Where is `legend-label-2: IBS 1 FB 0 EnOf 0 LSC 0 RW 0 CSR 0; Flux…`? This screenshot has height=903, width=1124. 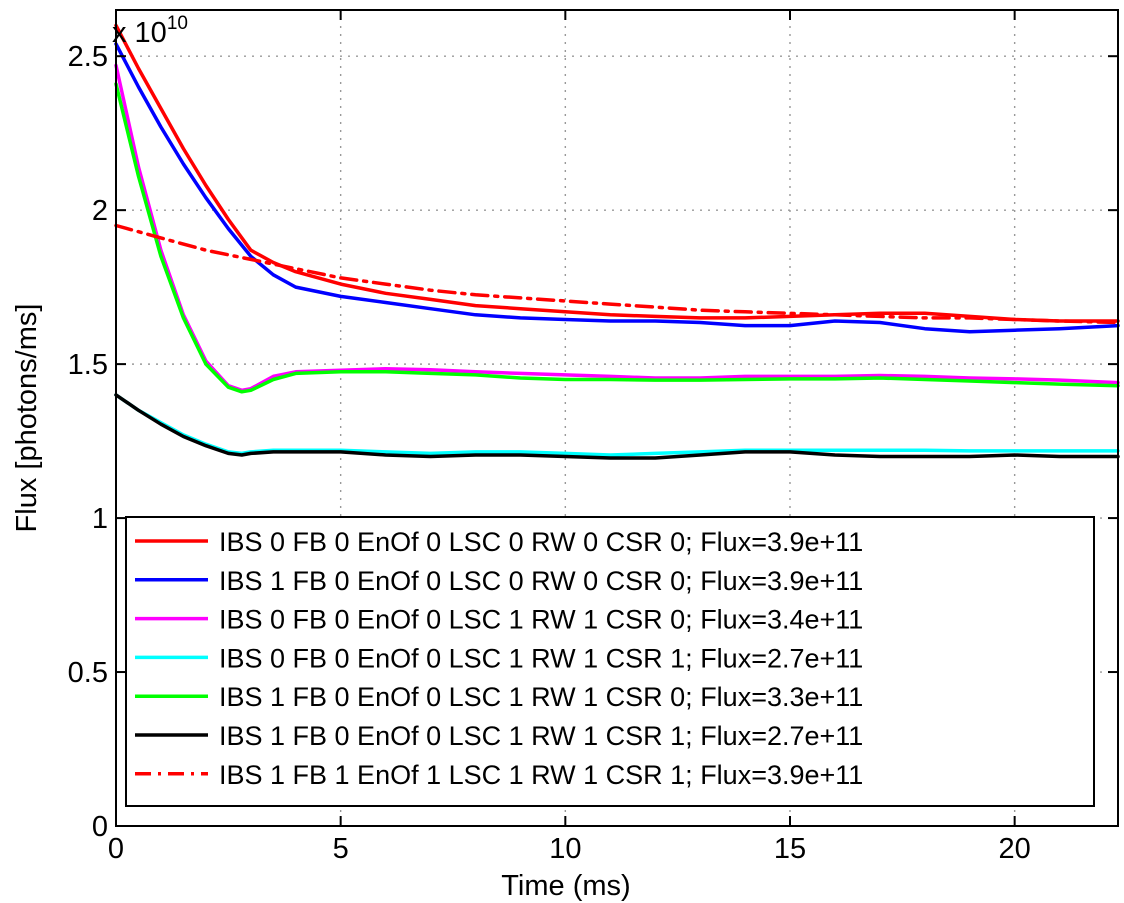
legend-label-2: IBS 1 FB 0 EnOf 0 LSC 0 RW 0 CSR 0; Flux… is located at coordinates (541, 581).